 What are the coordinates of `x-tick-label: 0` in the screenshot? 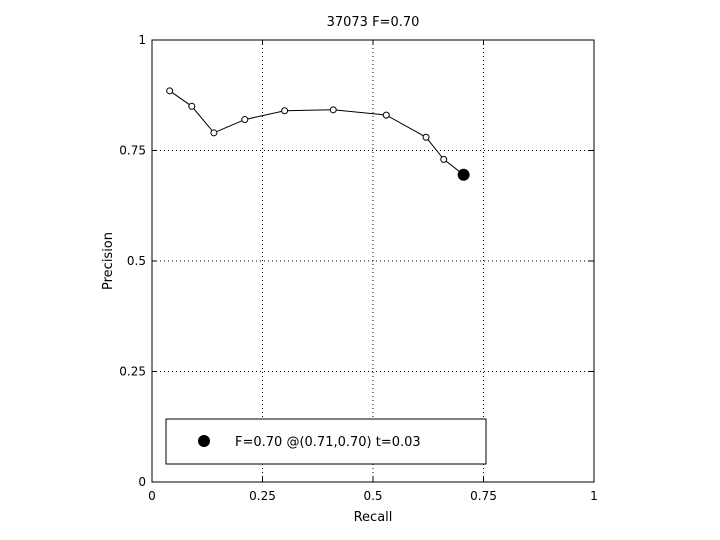 It's located at (152, 496).